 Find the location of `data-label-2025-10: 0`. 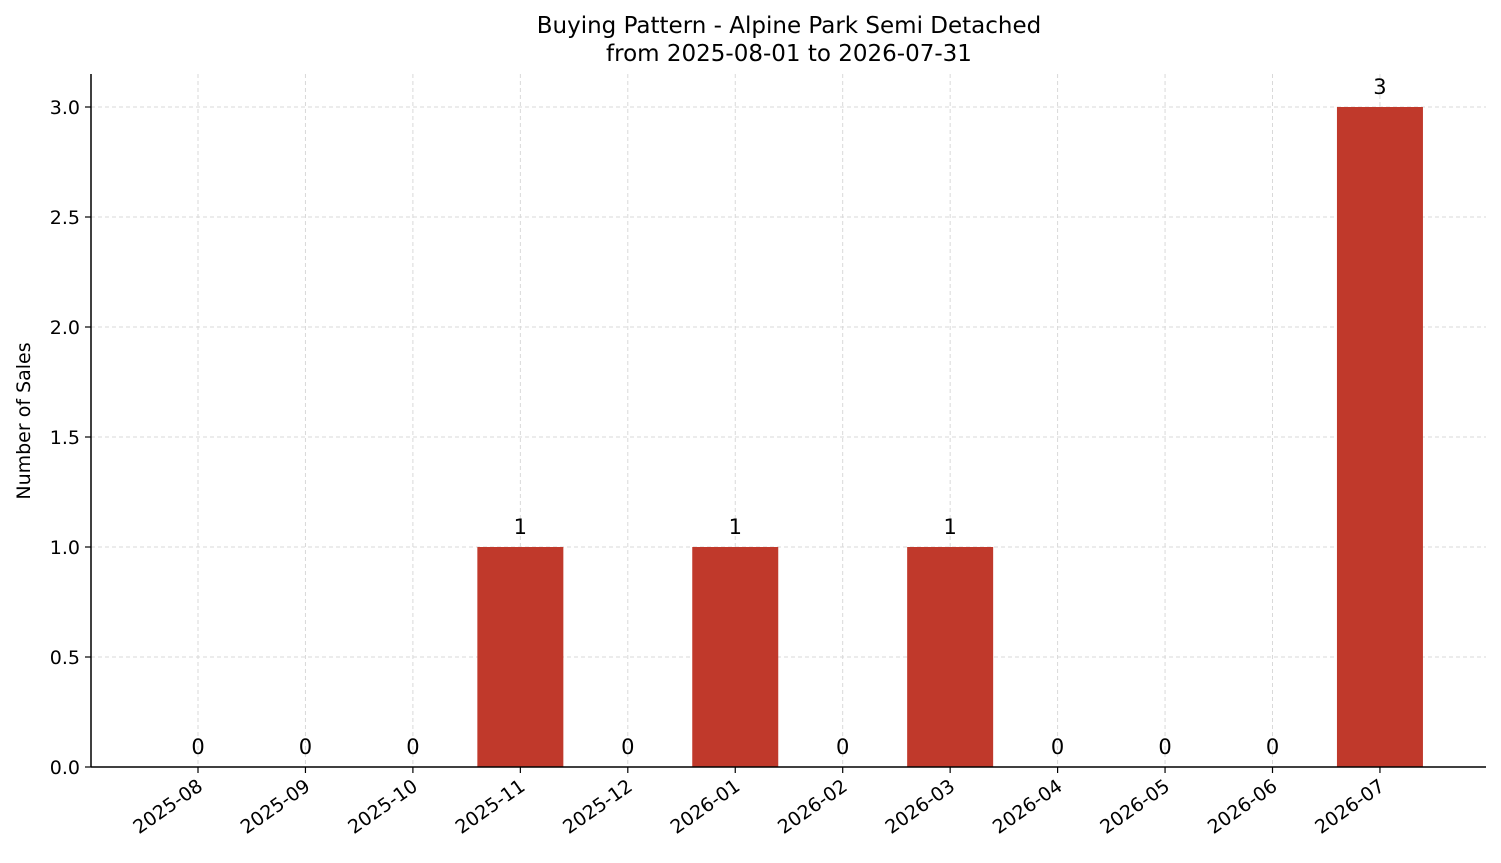

data-label-2025-10: 0 is located at coordinates (412, 747).